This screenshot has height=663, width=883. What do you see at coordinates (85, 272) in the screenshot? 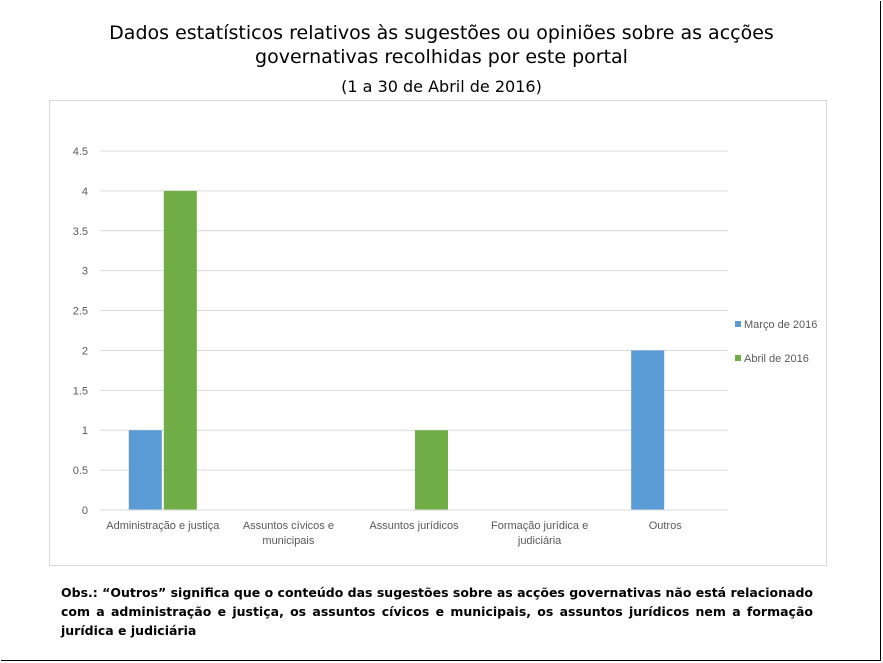
I see `y-tick-label: 3` at bounding box center [85, 272].